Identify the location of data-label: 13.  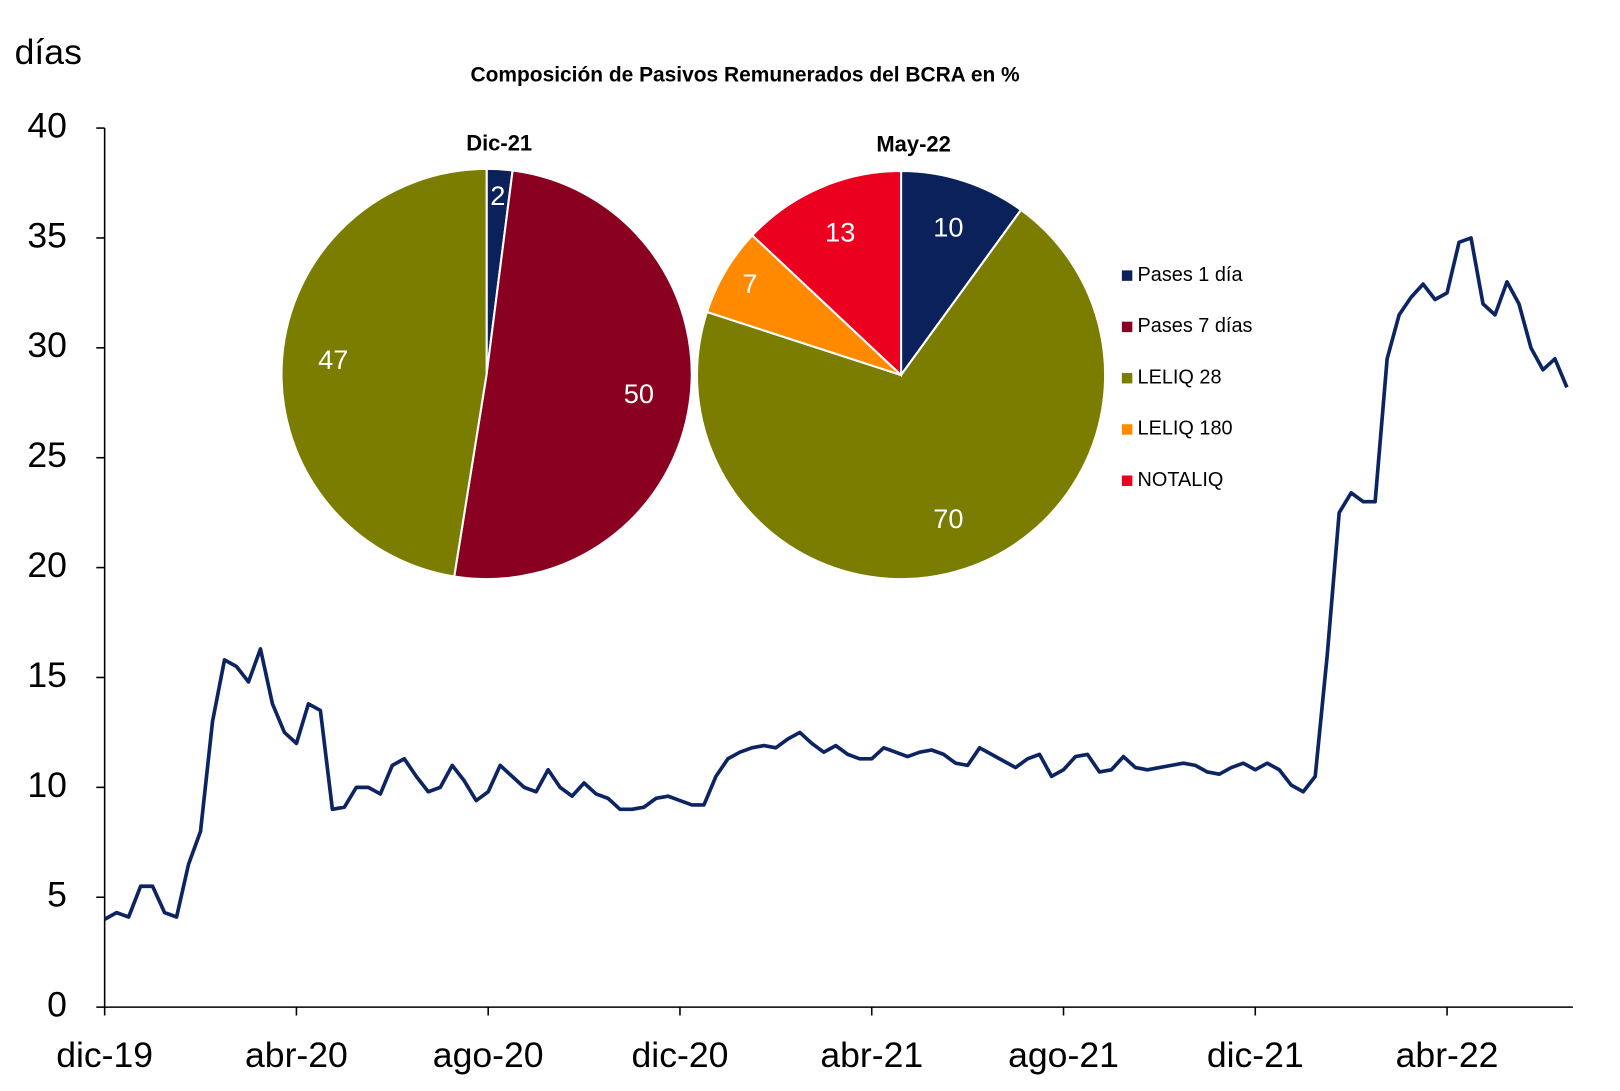
(840, 232).